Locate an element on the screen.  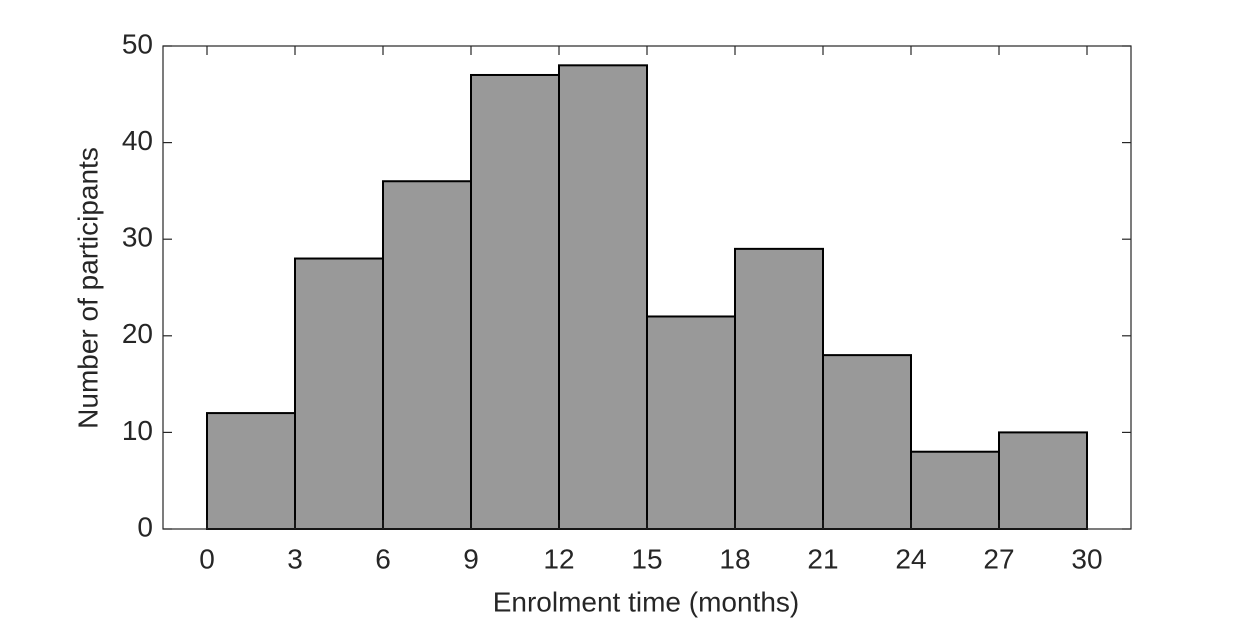
x-tick-label: 18 is located at coordinates (734, 558).